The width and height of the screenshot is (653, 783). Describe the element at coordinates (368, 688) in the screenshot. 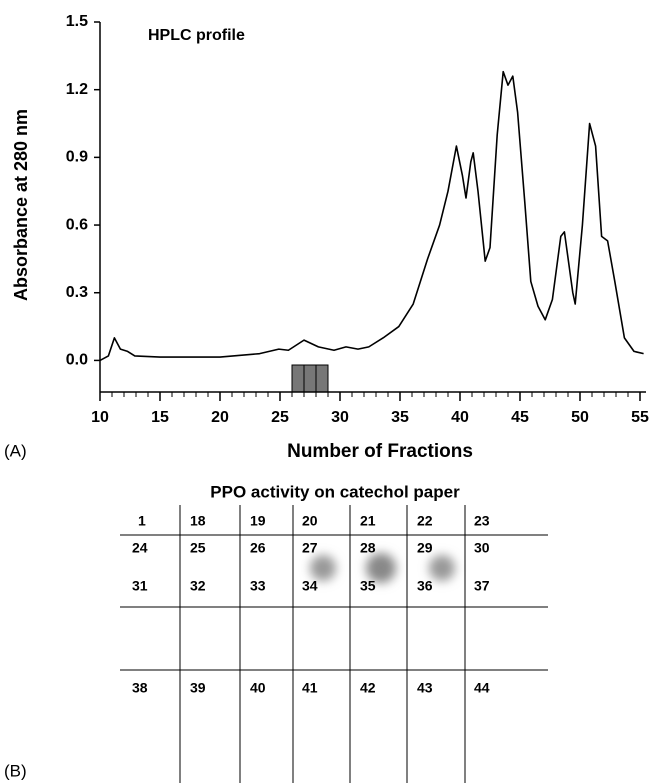

I see `cell-number: 42` at that location.